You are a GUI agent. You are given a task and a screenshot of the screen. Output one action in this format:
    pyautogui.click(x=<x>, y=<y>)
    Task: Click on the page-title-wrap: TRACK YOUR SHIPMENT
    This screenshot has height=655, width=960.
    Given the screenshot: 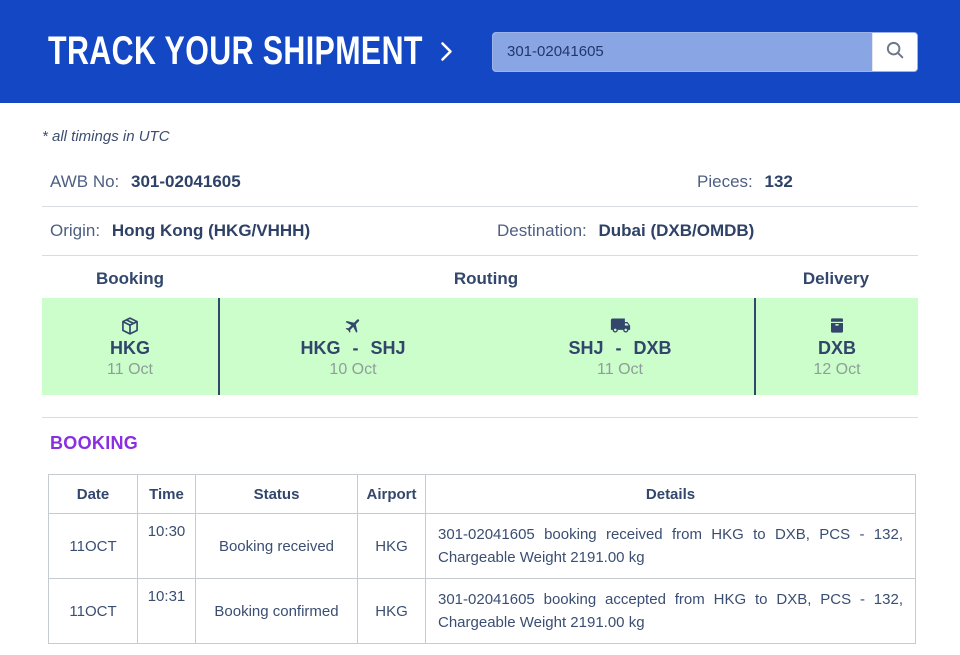 What is the action you would take?
    pyautogui.click(x=235, y=51)
    